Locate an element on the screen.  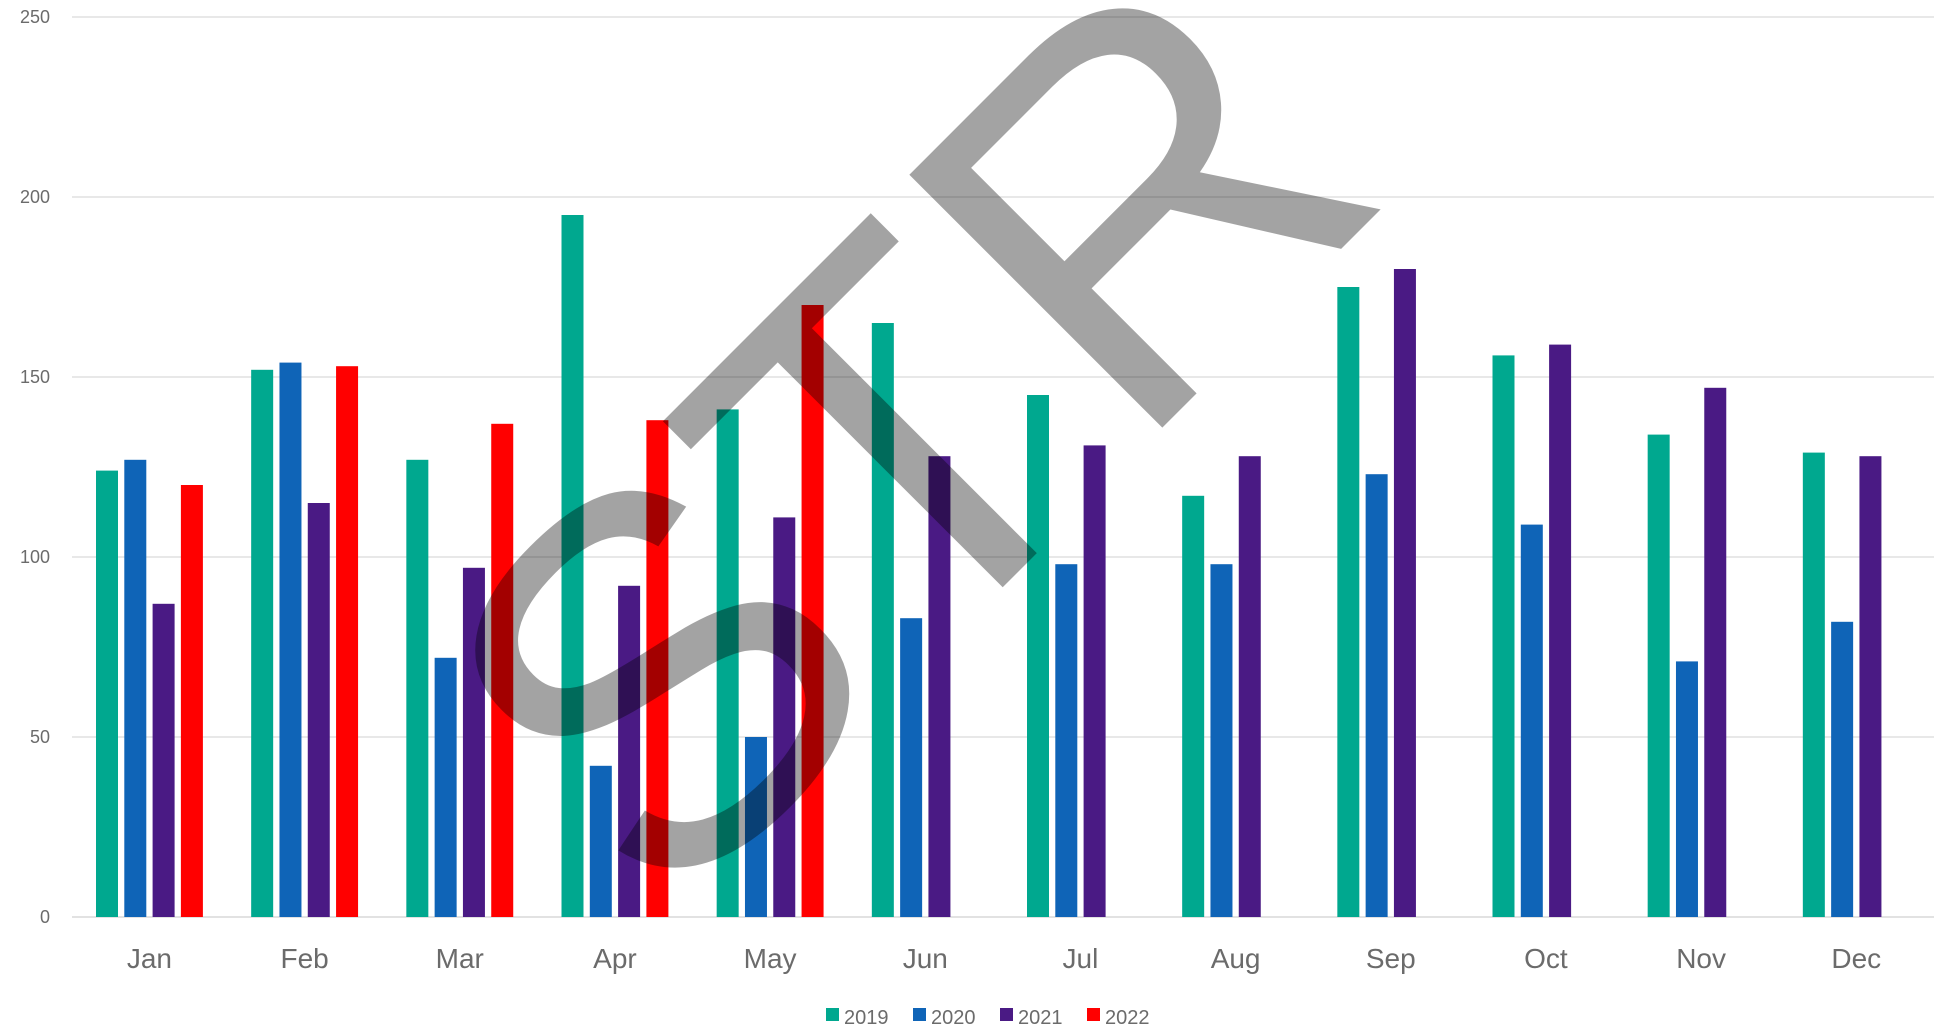
x-tick-label: Jul is located at coordinates (1081, 958).